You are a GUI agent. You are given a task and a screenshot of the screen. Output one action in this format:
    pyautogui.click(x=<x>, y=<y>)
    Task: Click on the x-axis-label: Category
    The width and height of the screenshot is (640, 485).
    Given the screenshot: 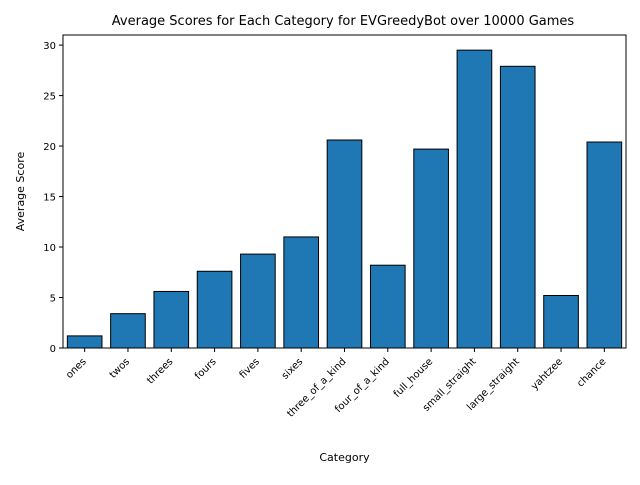 What is the action you would take?
    pyautogui.click(x=344, y=457)
    